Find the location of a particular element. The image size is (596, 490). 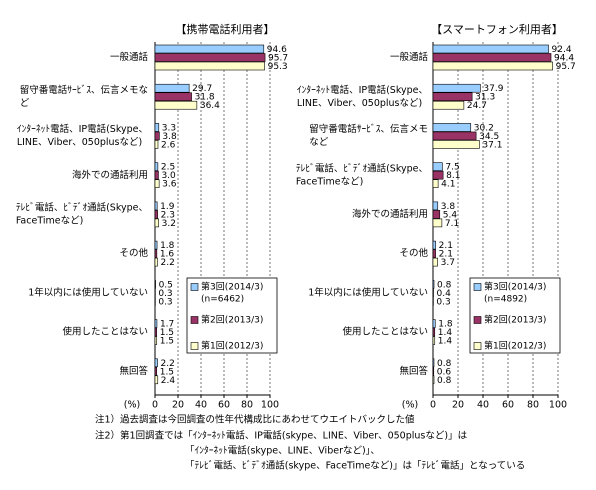

category-label: 1年以内には使用していない is located at coordinates (88, 292).